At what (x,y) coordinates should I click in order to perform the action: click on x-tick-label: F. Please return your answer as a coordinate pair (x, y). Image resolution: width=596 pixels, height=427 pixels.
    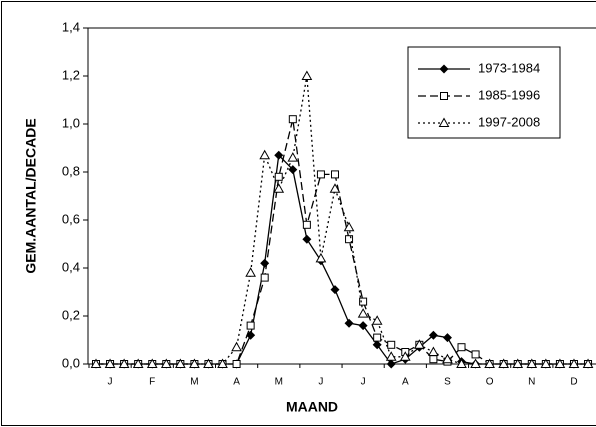
    Looking at the image, I should click on (152, 382).